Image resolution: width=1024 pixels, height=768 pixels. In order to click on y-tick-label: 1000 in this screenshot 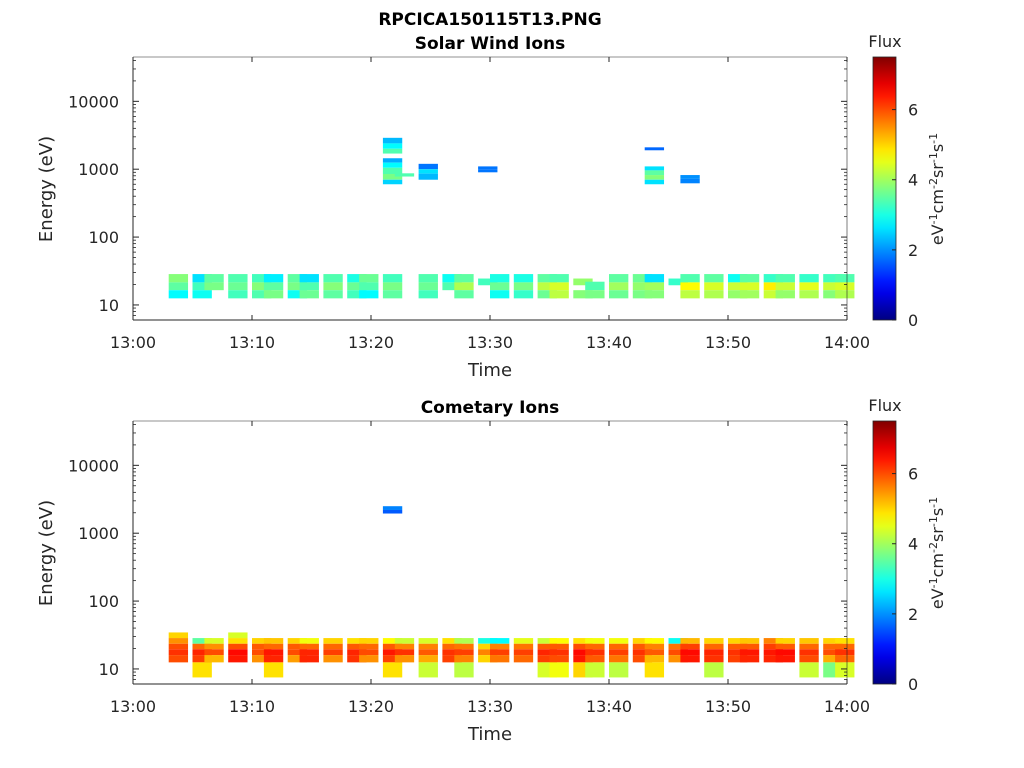, I will do `click(98, 533)`.